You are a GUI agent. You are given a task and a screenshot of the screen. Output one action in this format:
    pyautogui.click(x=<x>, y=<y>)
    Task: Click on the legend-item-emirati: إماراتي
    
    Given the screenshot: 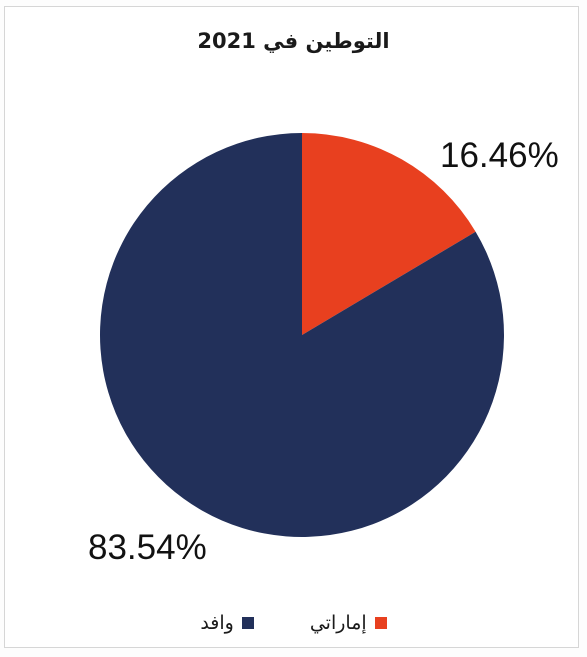 What is the action you would take?
    pyautogui.click(x=348, y=623)
    